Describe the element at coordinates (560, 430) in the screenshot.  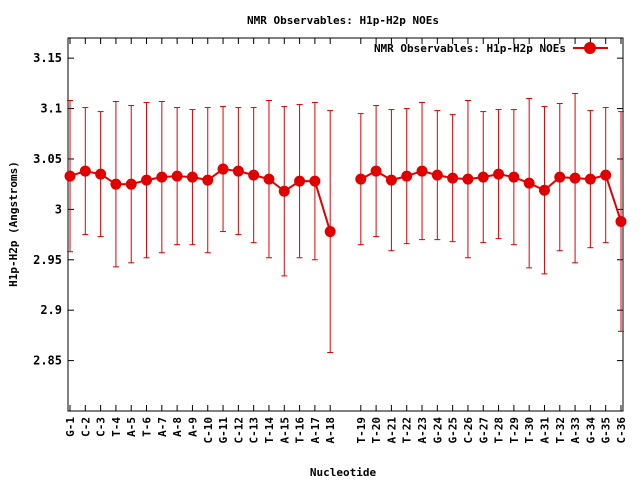
I see `x-tick-label: T-32` at that location.